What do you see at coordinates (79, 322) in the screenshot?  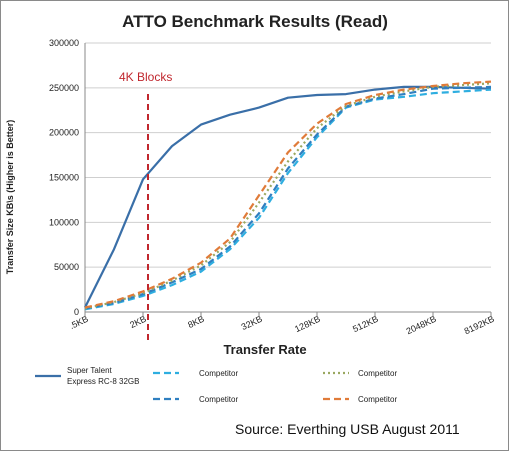 I see `x-tick-label: .5KB` at bounding box center [79, 322].